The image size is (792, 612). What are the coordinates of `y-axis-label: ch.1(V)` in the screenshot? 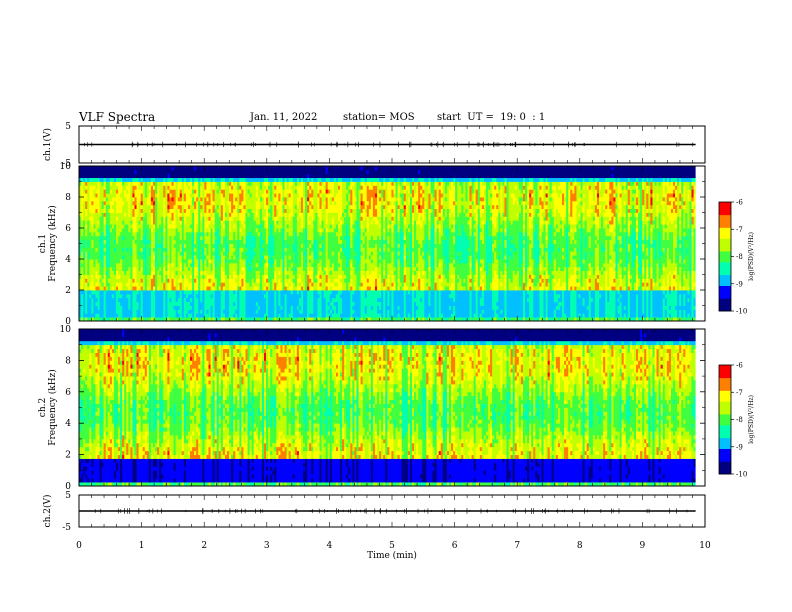 It's located at (47, 144).